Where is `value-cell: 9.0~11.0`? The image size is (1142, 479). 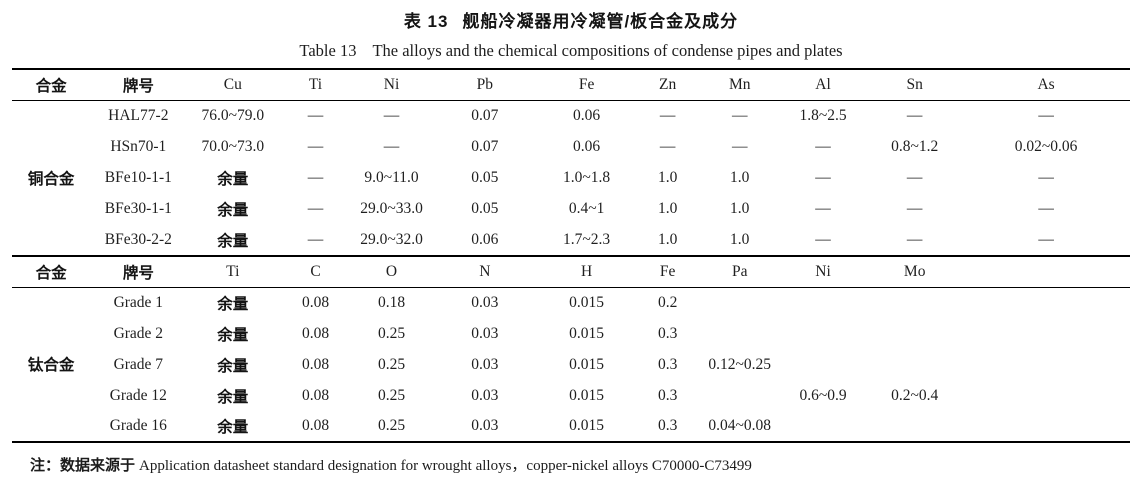 value-cell: 9.0~11.0 is located at coordinates (391, 177).